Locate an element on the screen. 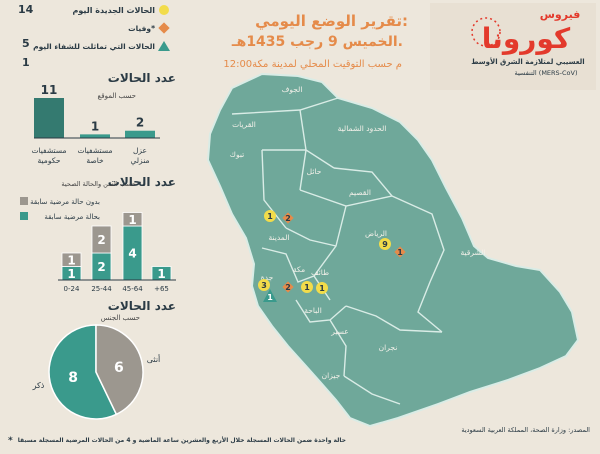 The width and height of the screenshot is (600, 454). location-chart-title: عدد الحالات is located at coordinates (142, 78).